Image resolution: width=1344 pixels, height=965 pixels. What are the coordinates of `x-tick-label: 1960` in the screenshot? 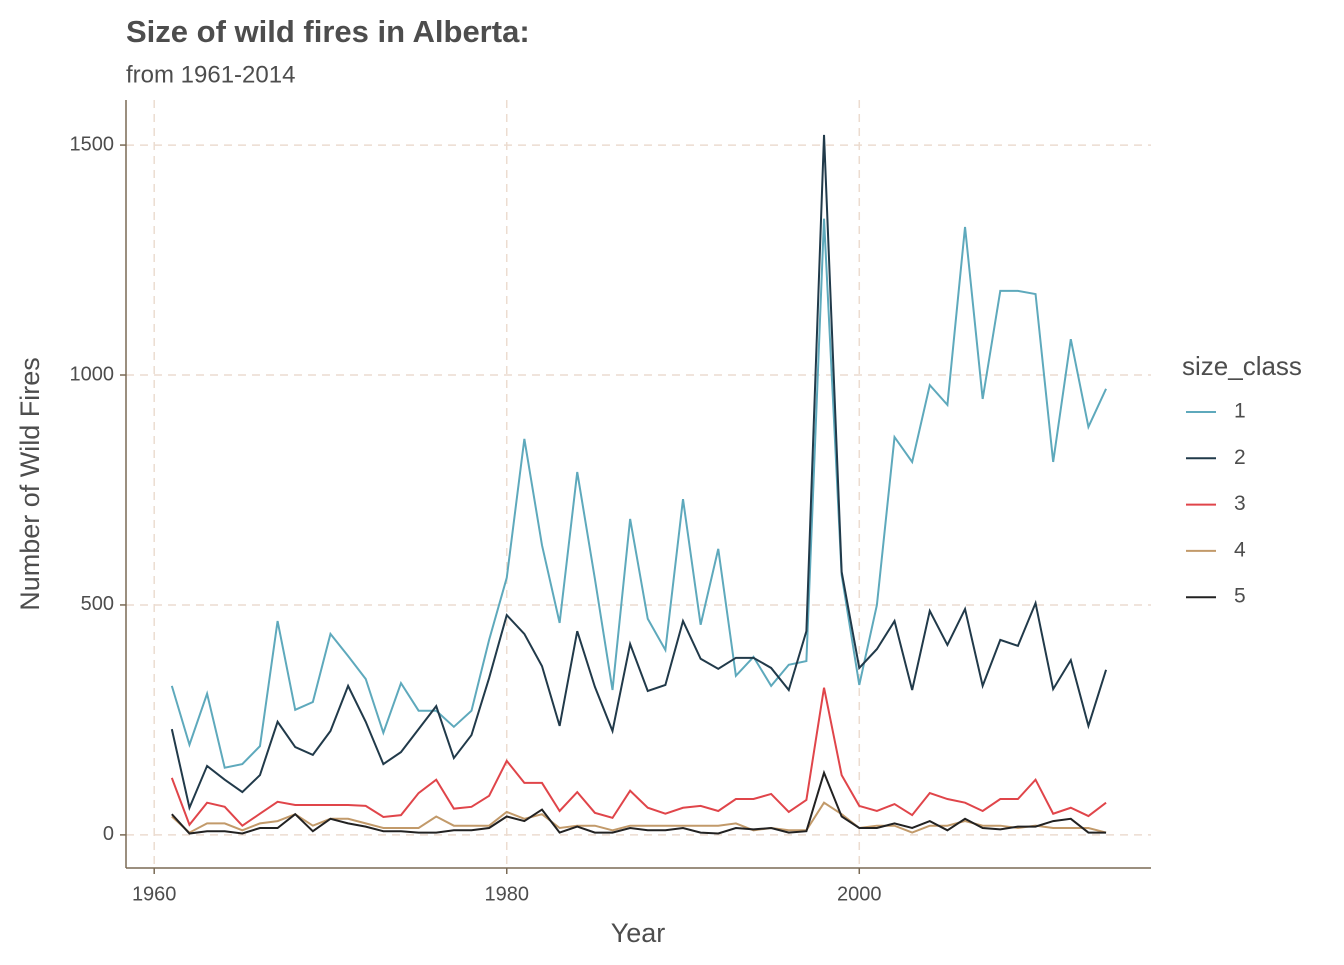 It's located at (154, 894).